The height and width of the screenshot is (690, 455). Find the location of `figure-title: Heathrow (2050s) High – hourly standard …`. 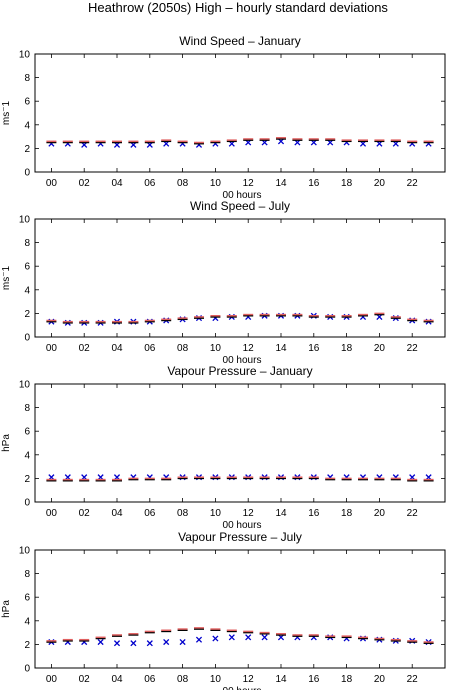

figure-title: Heathrow (2050s) High – hourly standard … is located at coordinates (238, 7).